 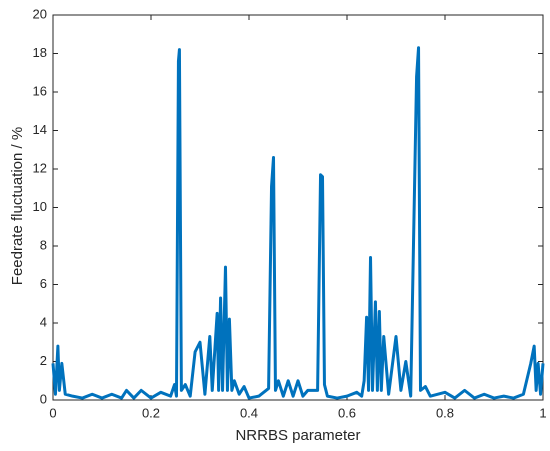 What do you see at coordinates (43, 244) in the screenshot?
I see `y-tick-label: 8` at bounding box center [43, 244].